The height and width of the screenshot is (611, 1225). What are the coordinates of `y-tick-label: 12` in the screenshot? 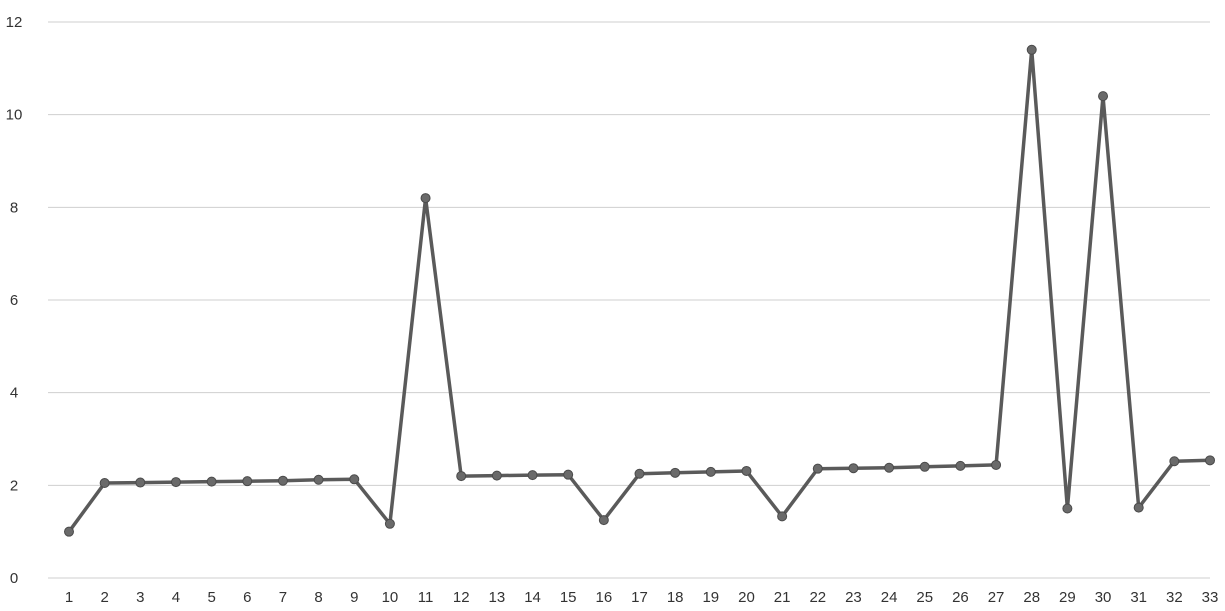 It's located at (14, 22).